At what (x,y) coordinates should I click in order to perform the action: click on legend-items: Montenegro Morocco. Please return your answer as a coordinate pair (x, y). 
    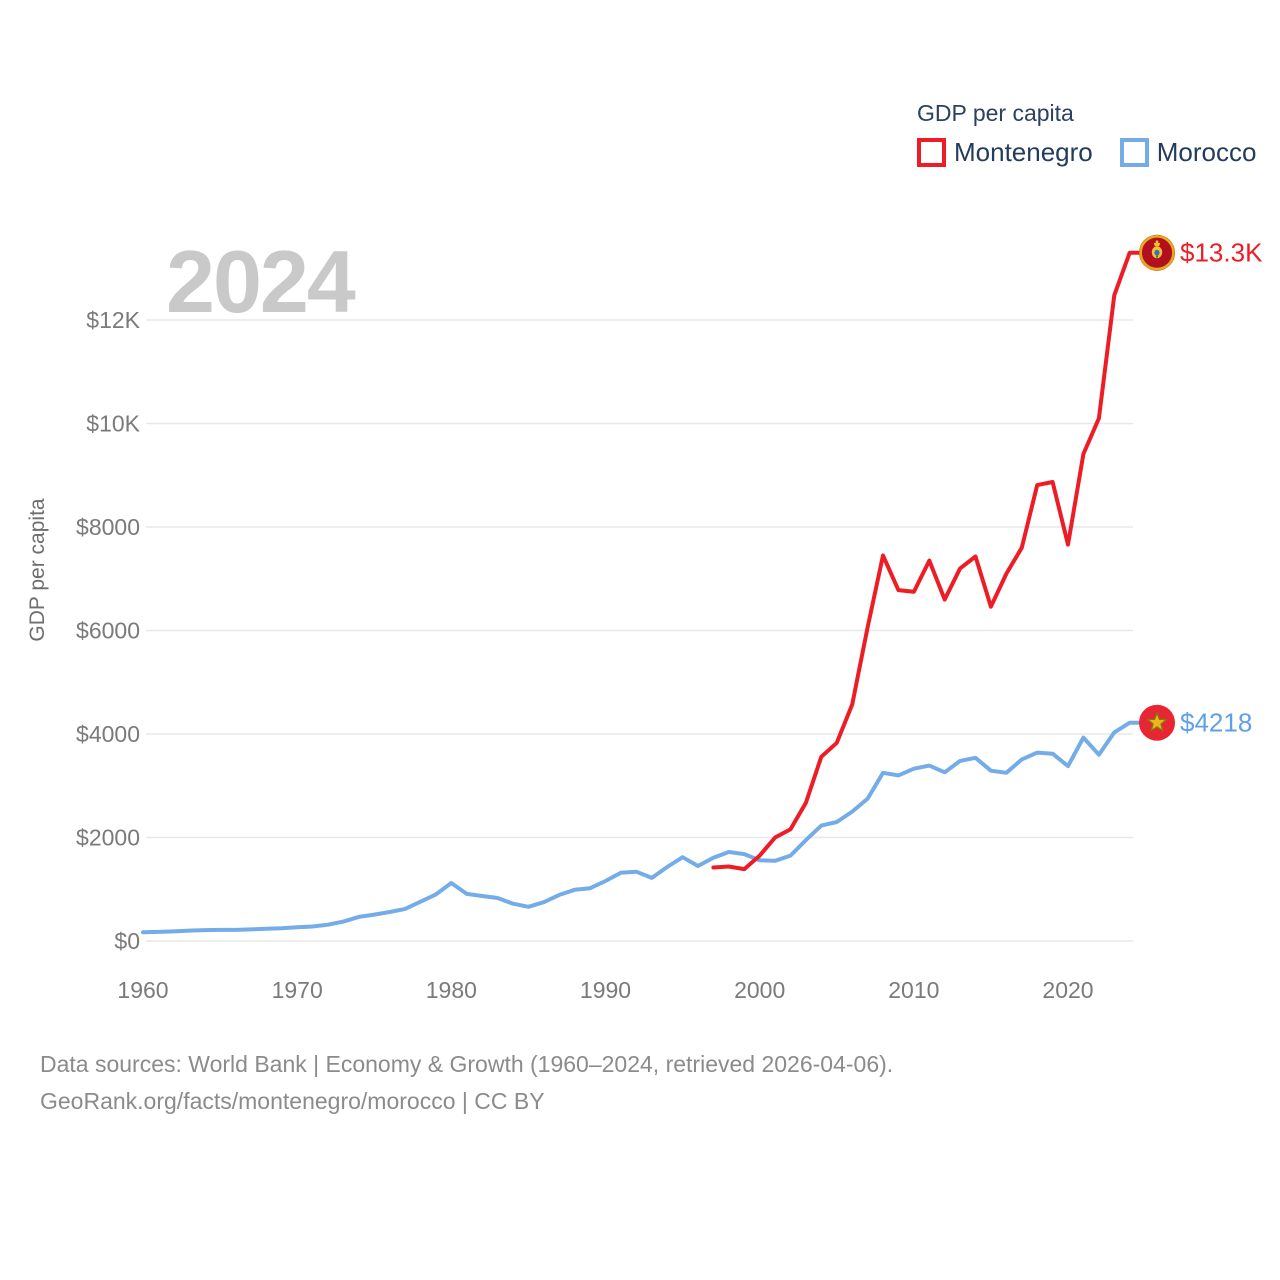
    Looking at the image, I should click on (1086, 152).